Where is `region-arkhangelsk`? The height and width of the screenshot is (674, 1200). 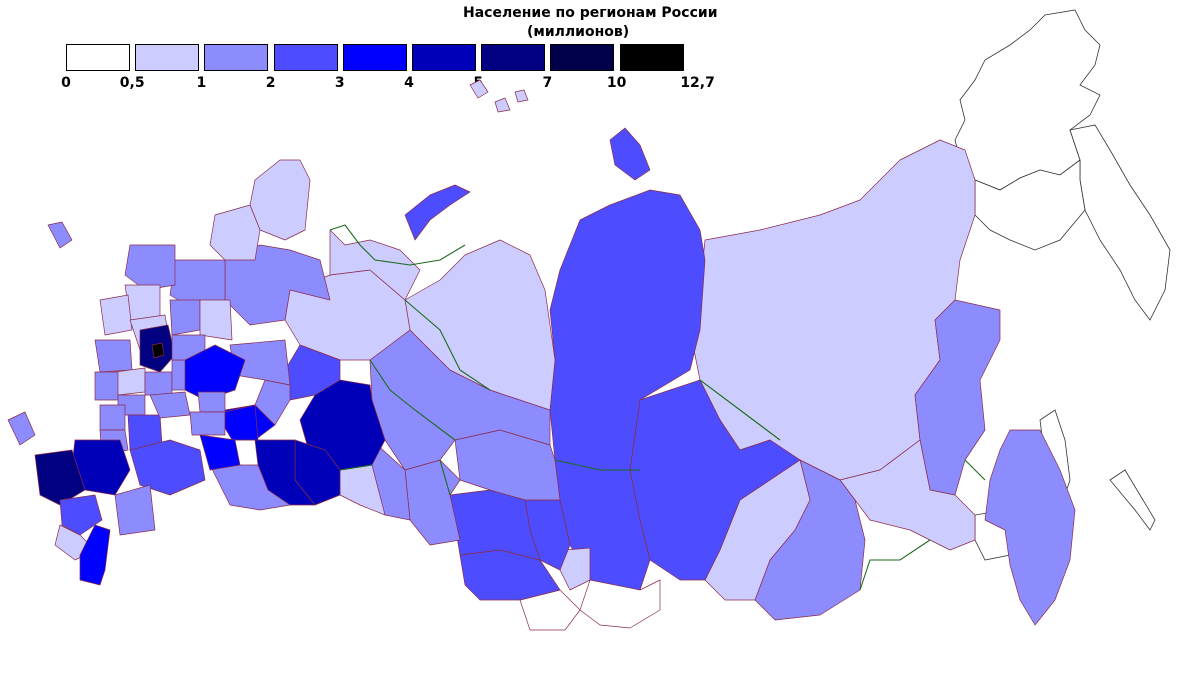 region-arkhangelsk is located at coordinates (277, 285).